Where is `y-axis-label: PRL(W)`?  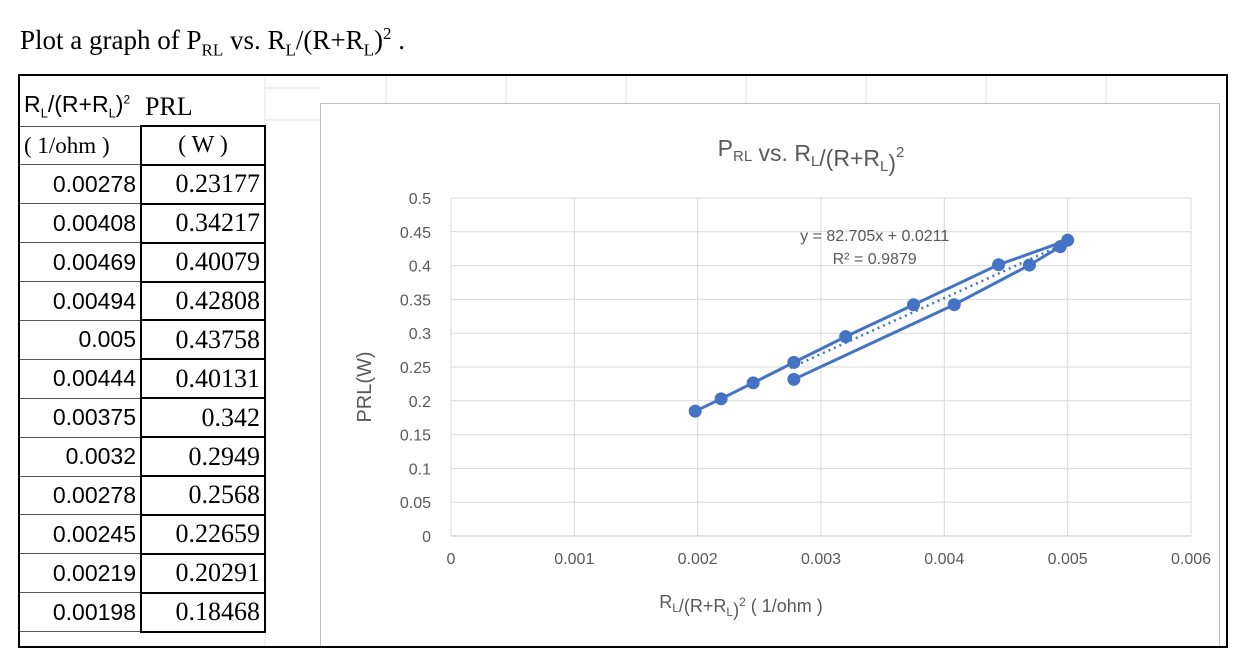 y-axis-label: PRL(W) is located at coordinates (365, 386).